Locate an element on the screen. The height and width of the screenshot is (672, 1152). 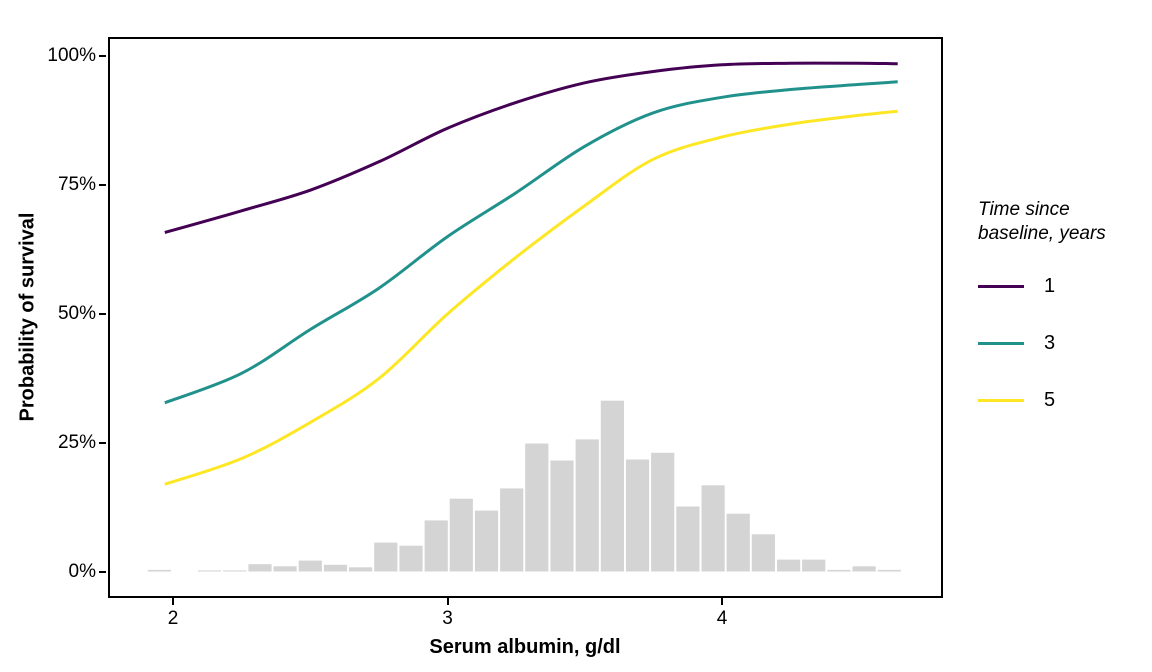
x-tick-label: 3 is located at coordinates (447, 618).